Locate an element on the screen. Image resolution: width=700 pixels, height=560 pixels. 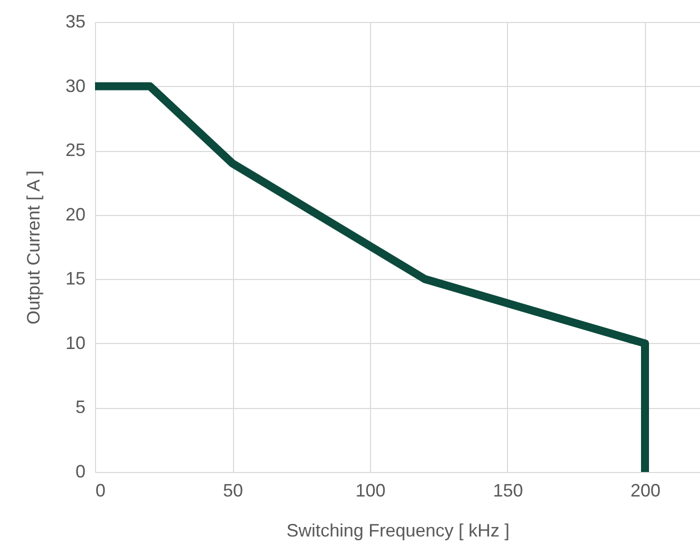
y-tick-label: 10 is located at coordinates (75, 342).